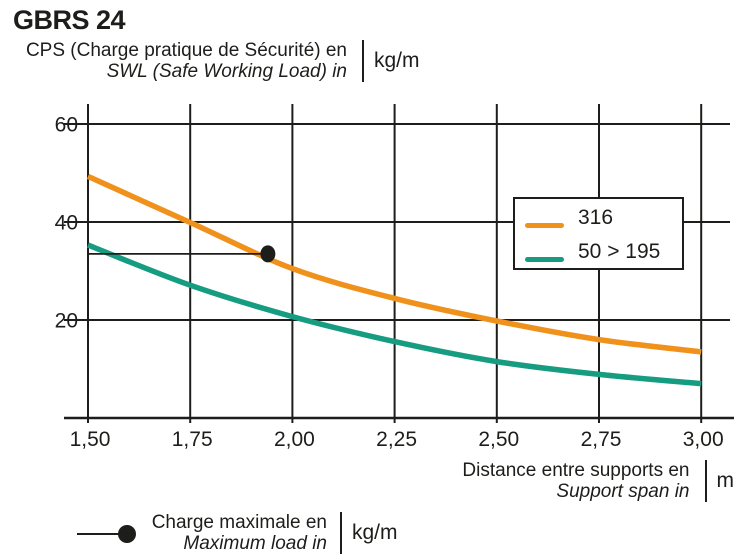 Image resolution: width=740 pixels, height=560 pixels. I want to click on legend-row-316: 316, so click(603, 218).